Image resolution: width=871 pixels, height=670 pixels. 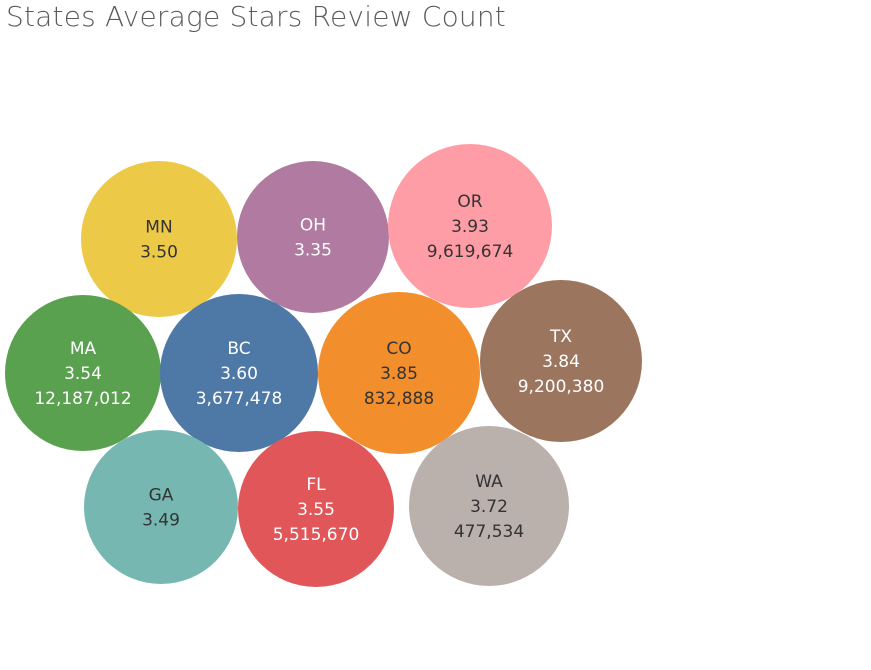 What do you see at coordinates (469, 202) in the screenshot?
I see `state-label-or: OR` at bounding box center [469, 202].